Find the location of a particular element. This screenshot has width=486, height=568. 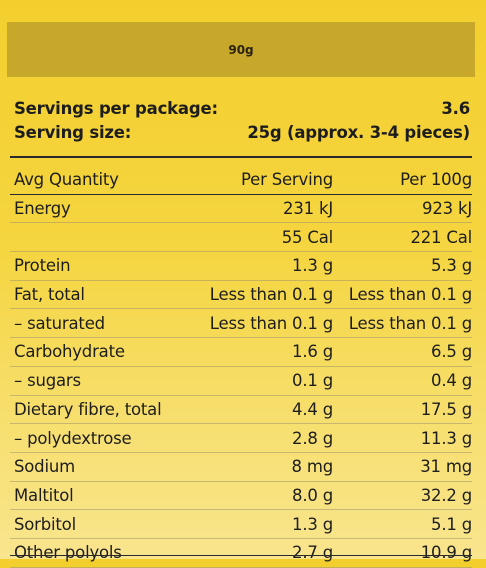

nutrient-name: Dietary fibre, total is located at coordinates (104, 410).